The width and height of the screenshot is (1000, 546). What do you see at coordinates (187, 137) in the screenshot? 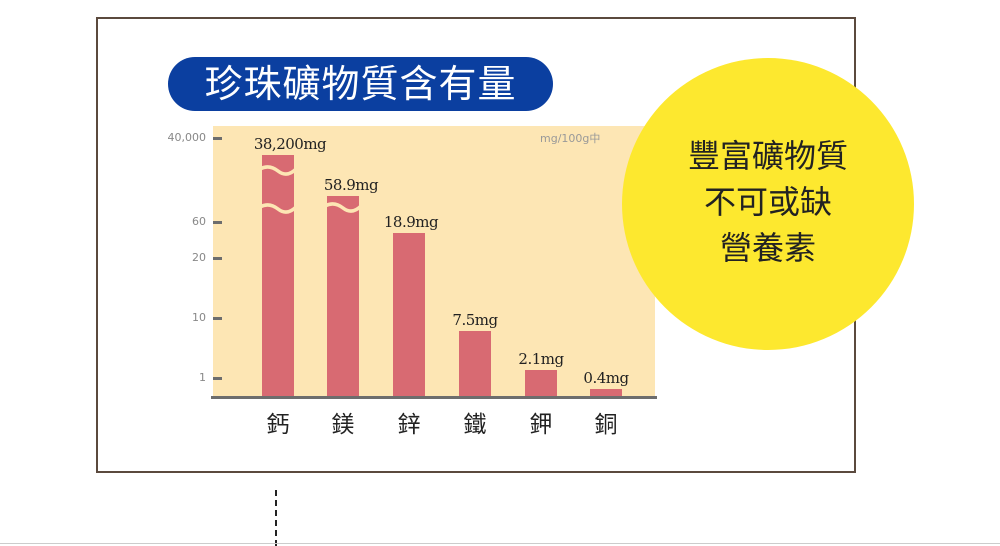
I see `y-tick-label: 40,000` at bounding box center [187, 137].